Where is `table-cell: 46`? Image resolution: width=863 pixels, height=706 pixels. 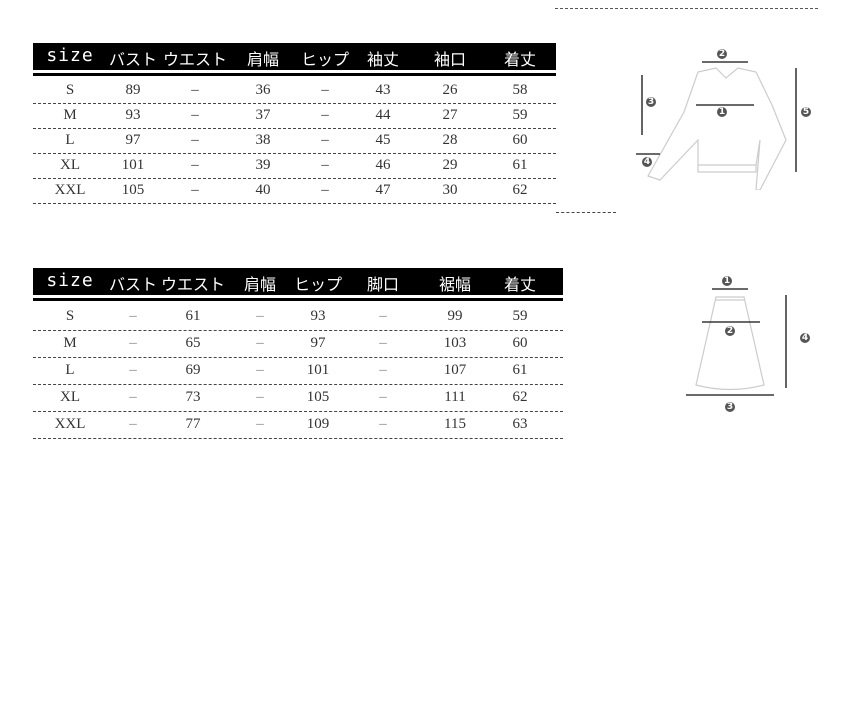 table-cell: 46 is located at coordinates (383, 165).